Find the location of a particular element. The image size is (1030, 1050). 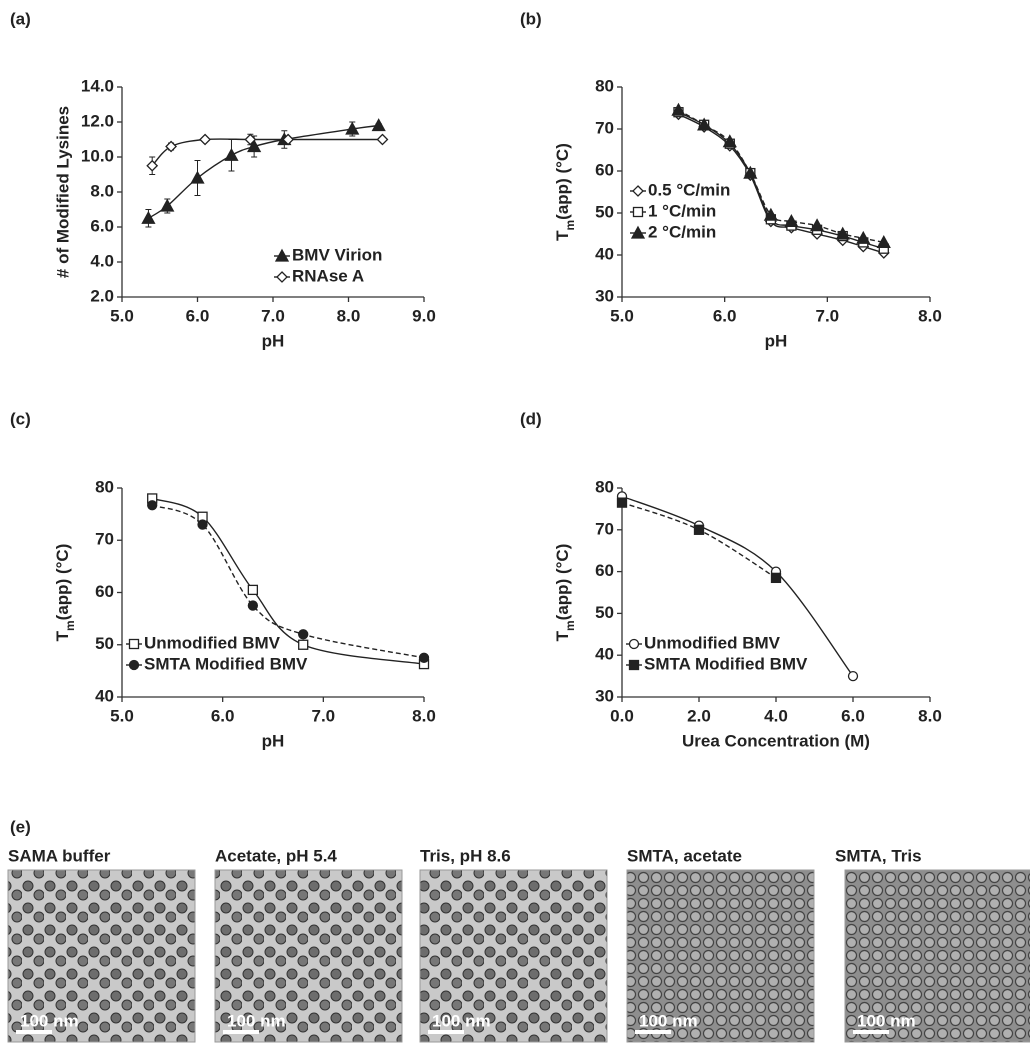

legend-label: SMTA Modified BMV is located at coordinates (226, 663).